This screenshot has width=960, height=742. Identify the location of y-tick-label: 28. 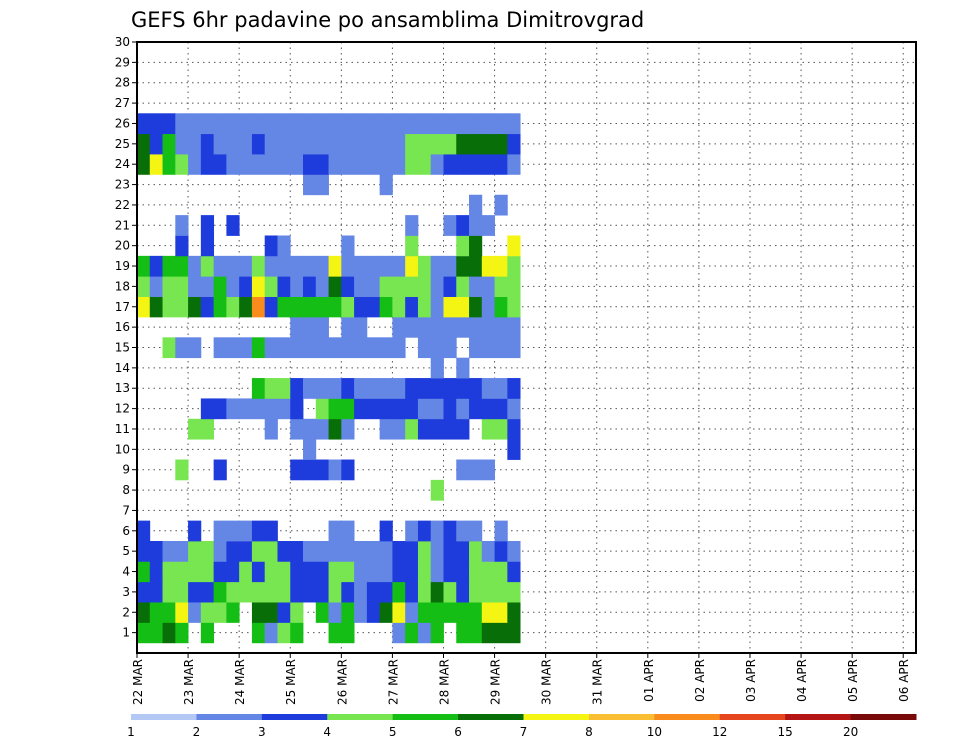
(122, 83).